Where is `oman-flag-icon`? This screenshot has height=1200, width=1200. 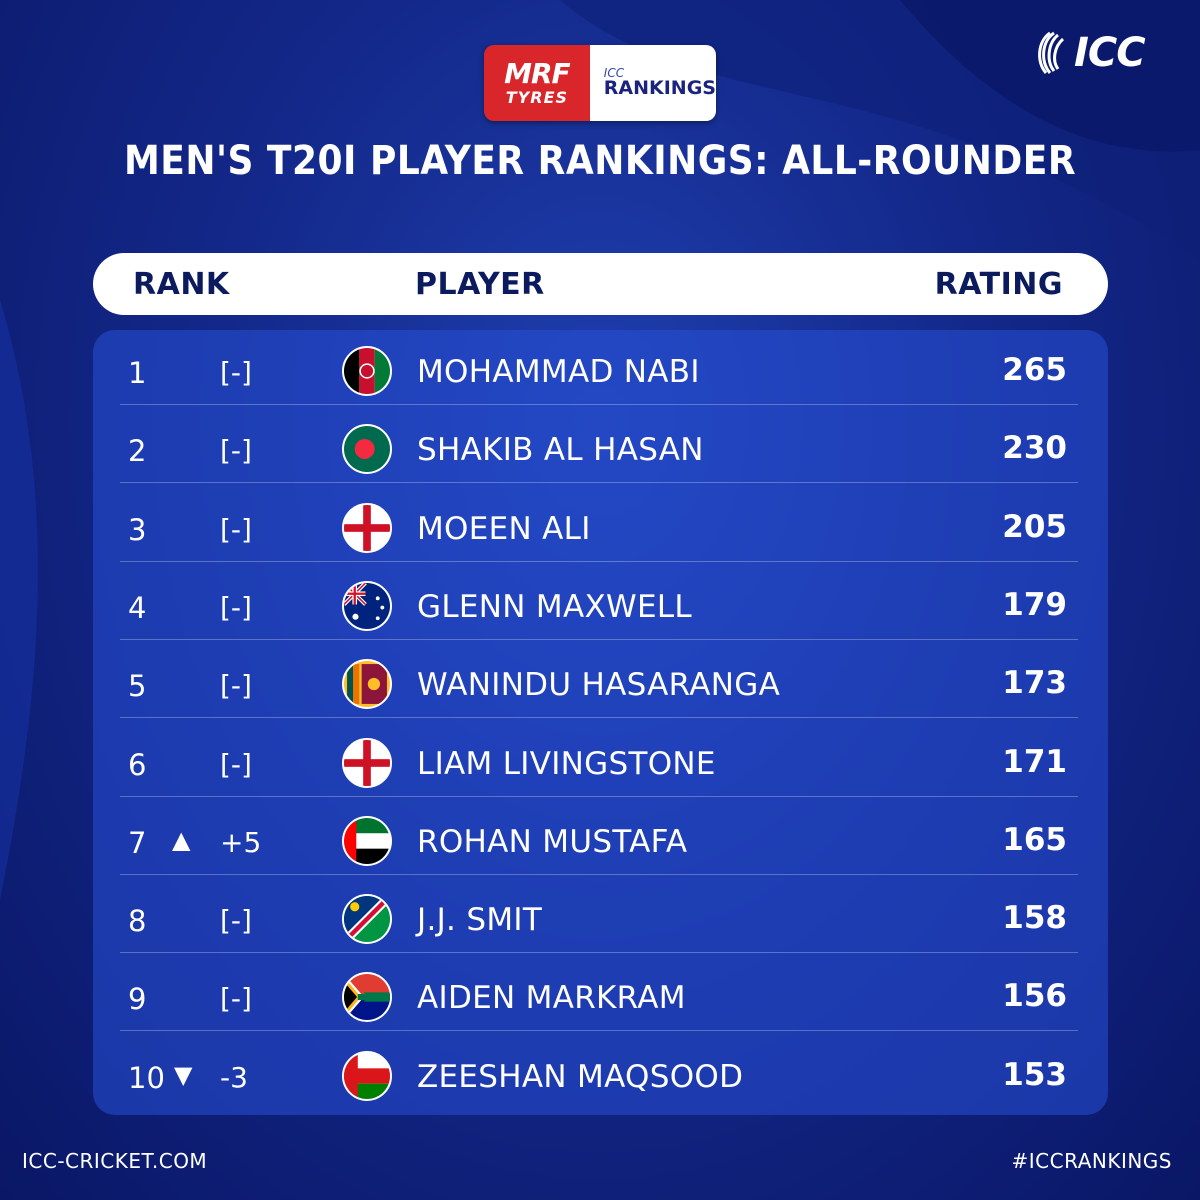 oman-flag-icon is located at coordinates (367, 1075).